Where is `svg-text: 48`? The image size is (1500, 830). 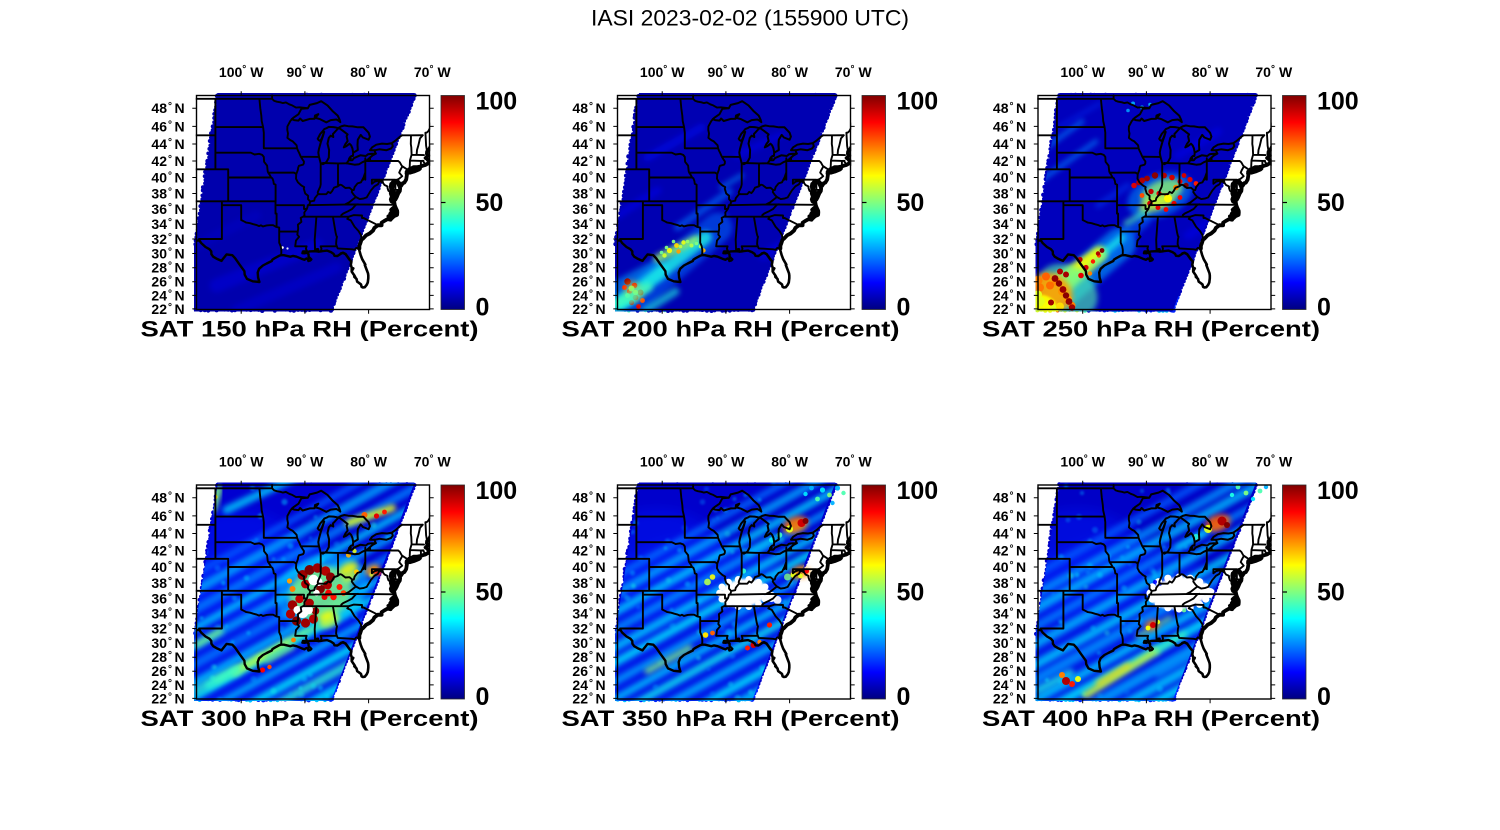 svg-text: 48 is located at coordinates (159, 108).